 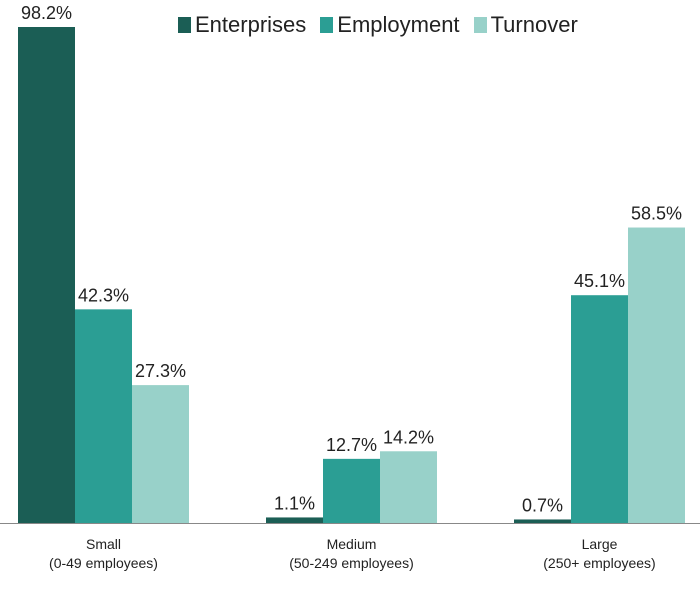 I want to click on legend-swatch-employment, so click(x=327, y=25).